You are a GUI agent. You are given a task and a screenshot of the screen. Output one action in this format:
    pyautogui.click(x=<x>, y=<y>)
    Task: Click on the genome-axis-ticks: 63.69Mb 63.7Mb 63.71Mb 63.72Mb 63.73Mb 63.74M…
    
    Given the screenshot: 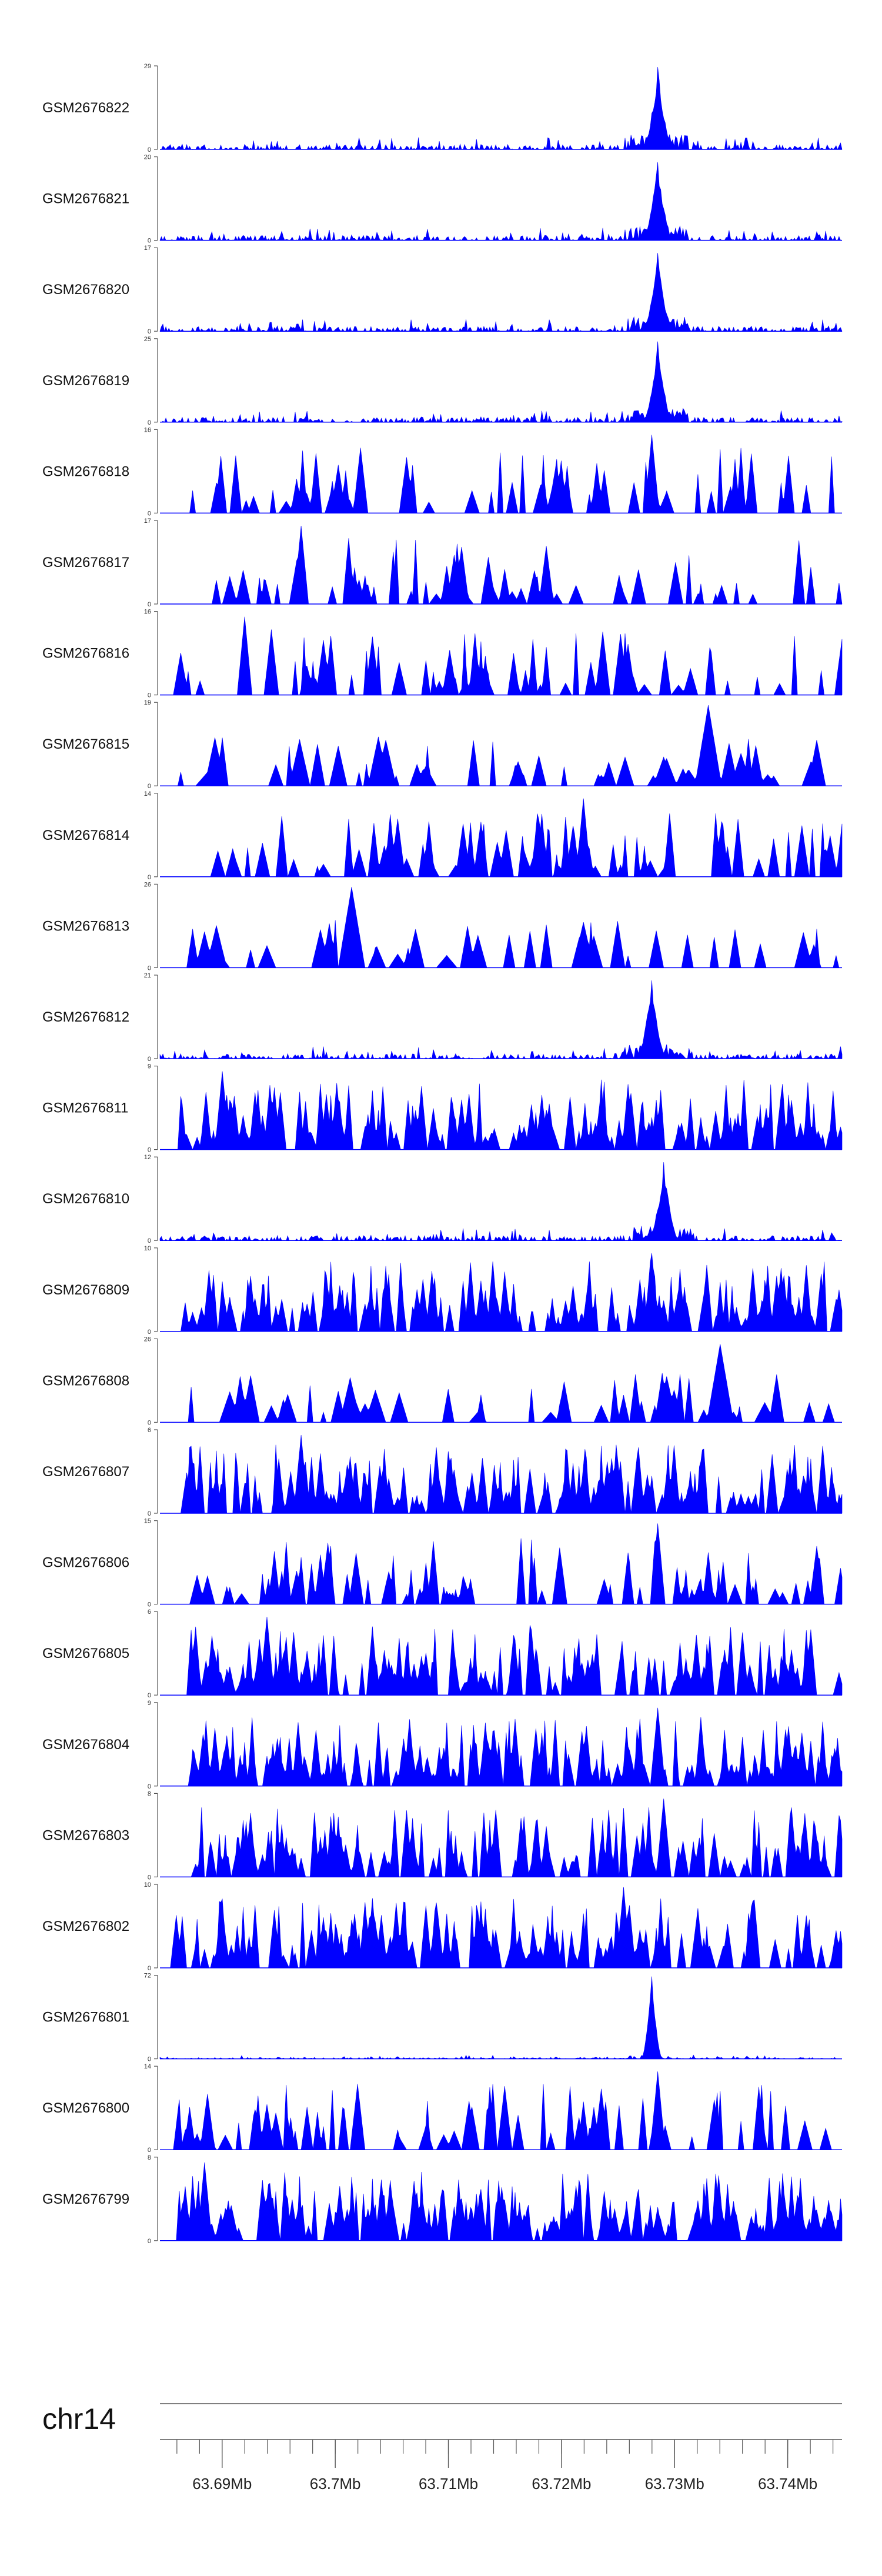 What is the action you would take?
    pyautogui.click(x=505, y=2466)
    